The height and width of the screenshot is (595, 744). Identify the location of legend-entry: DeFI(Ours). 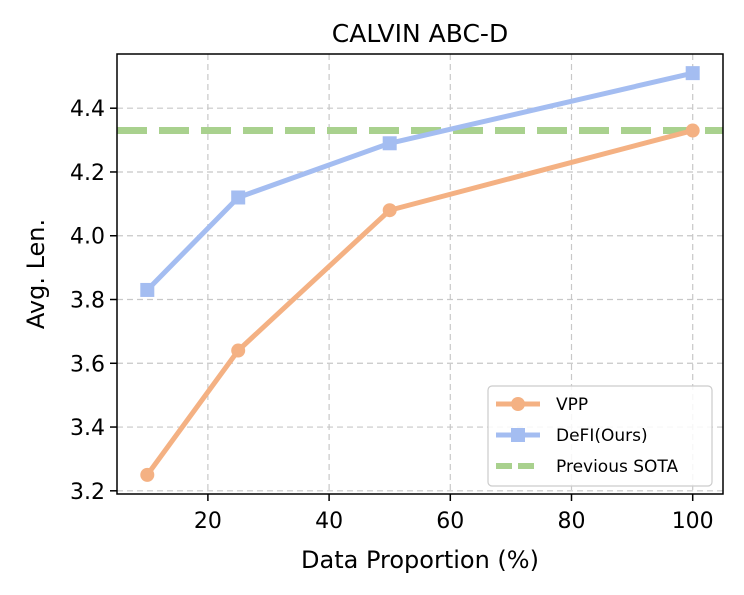
(572, 436).